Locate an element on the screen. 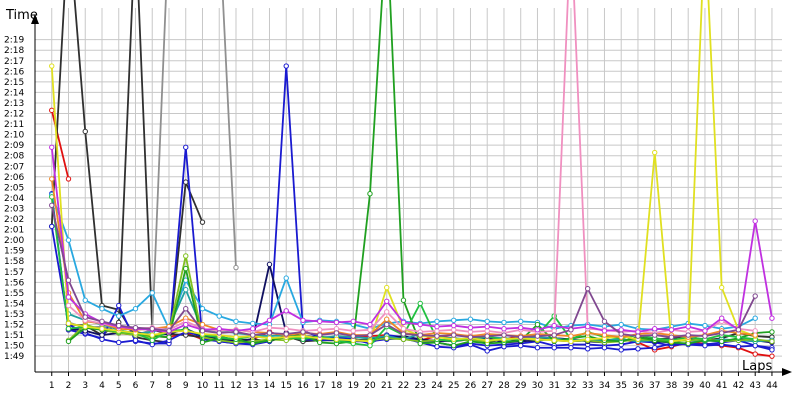  x-tick-label: 42 is located at coordinates (738, 386).